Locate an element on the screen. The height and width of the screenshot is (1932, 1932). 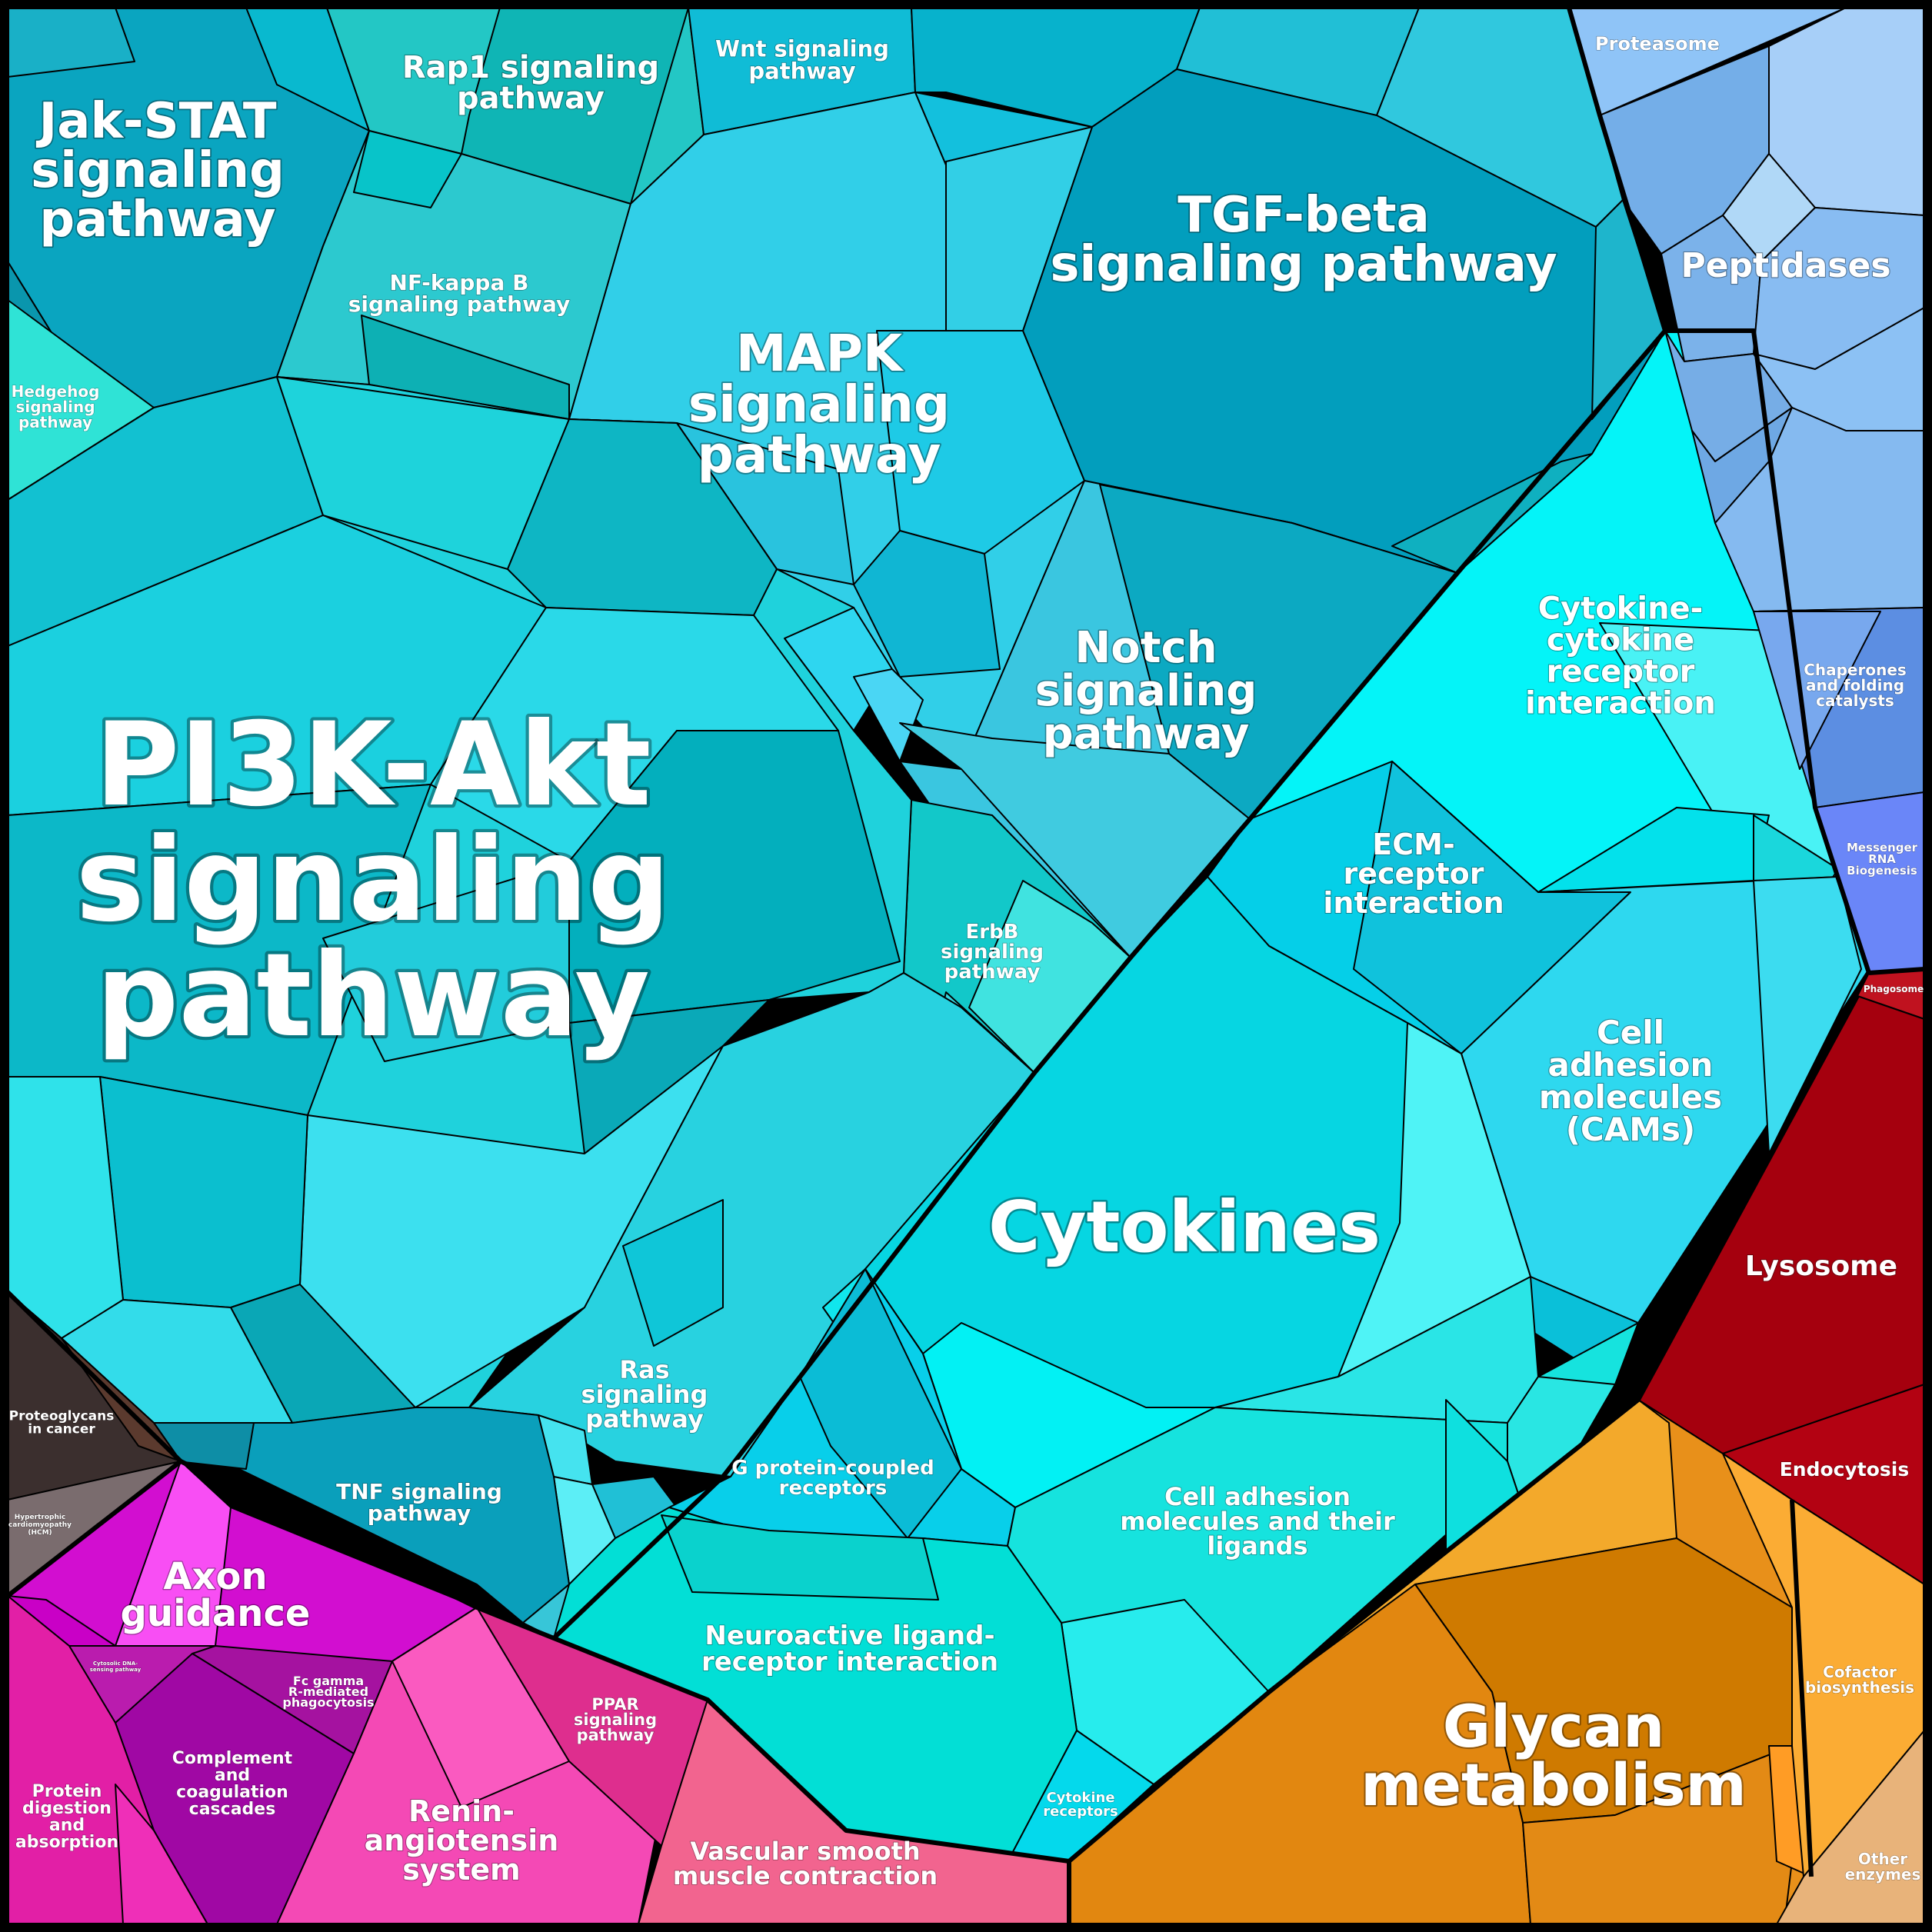
label-line: system is located at coordinates (461, 1870).